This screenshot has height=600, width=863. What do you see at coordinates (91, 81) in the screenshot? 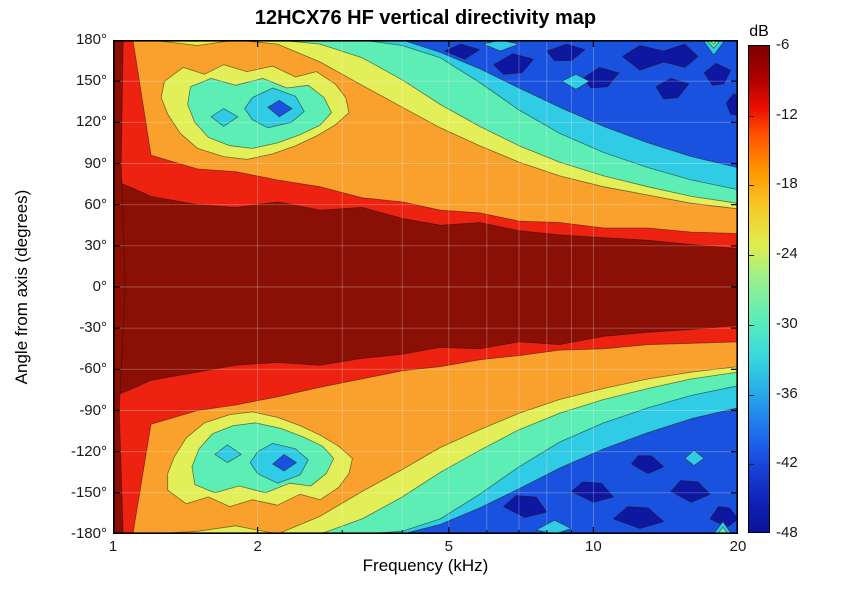
I see `y-tick-label: 150°` at bounding box center [91, 81].